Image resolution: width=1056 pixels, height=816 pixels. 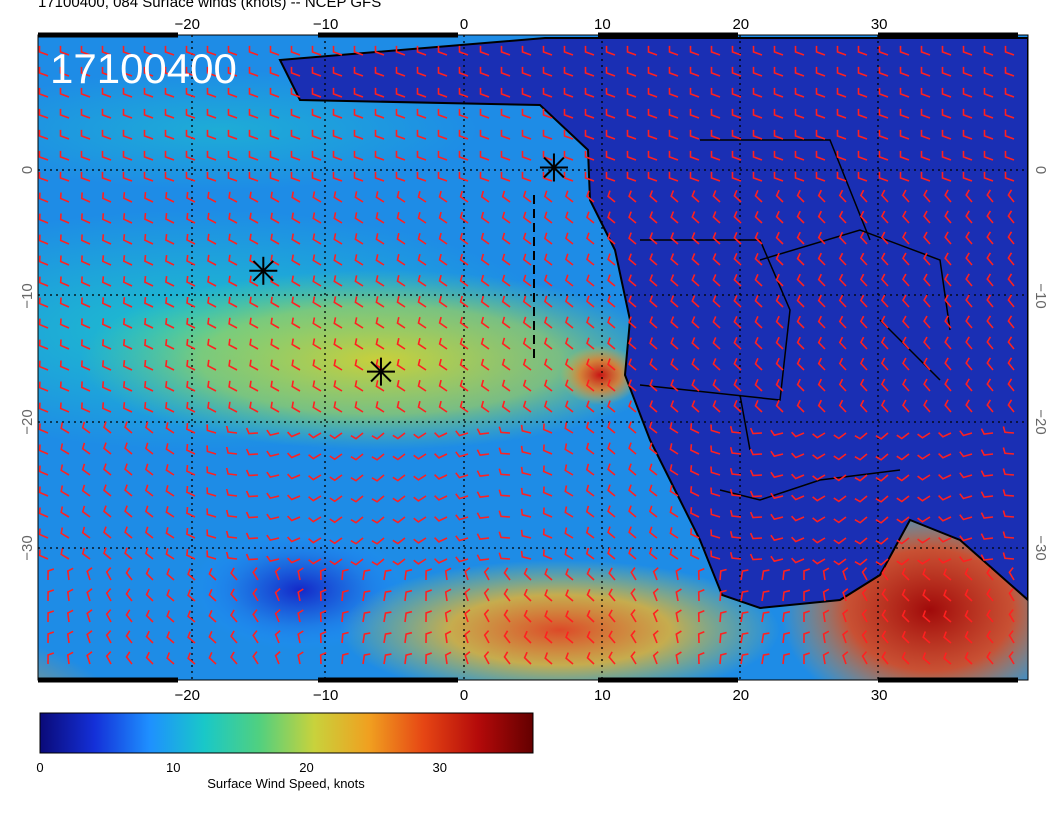 What do you see at coordinates (602, 695) in the screenshot?
I see `lon-tick-bottom: 10` at bounding box center [602, 695].